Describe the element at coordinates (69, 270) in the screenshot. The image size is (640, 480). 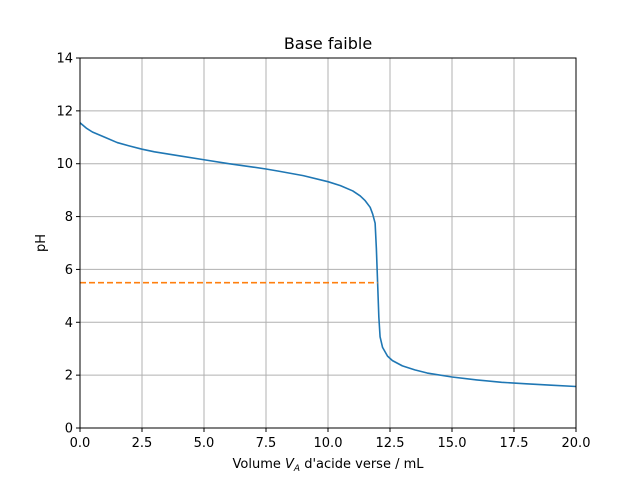
I see `y-tick-label: 6` at that location.